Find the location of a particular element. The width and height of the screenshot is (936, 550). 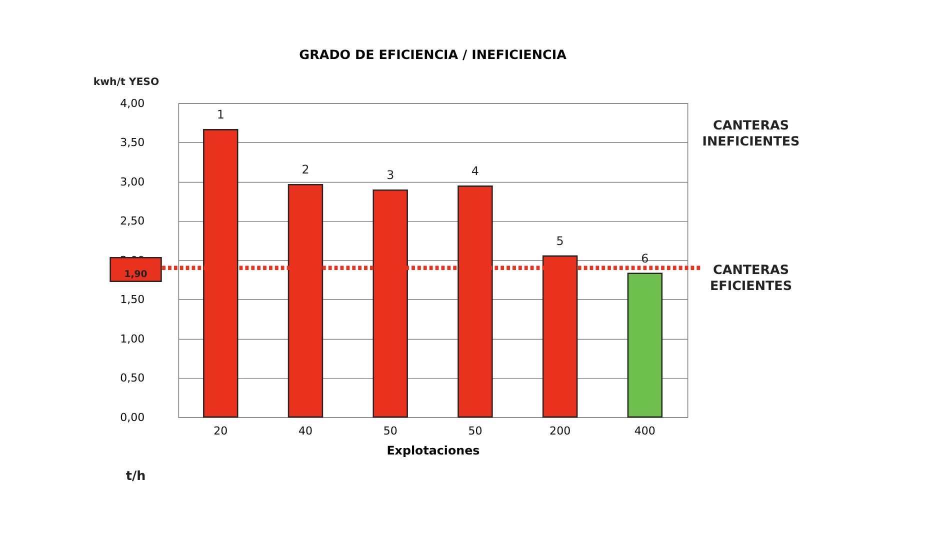

y-tick-label: 3,00 is located at coordinates (132, 181).